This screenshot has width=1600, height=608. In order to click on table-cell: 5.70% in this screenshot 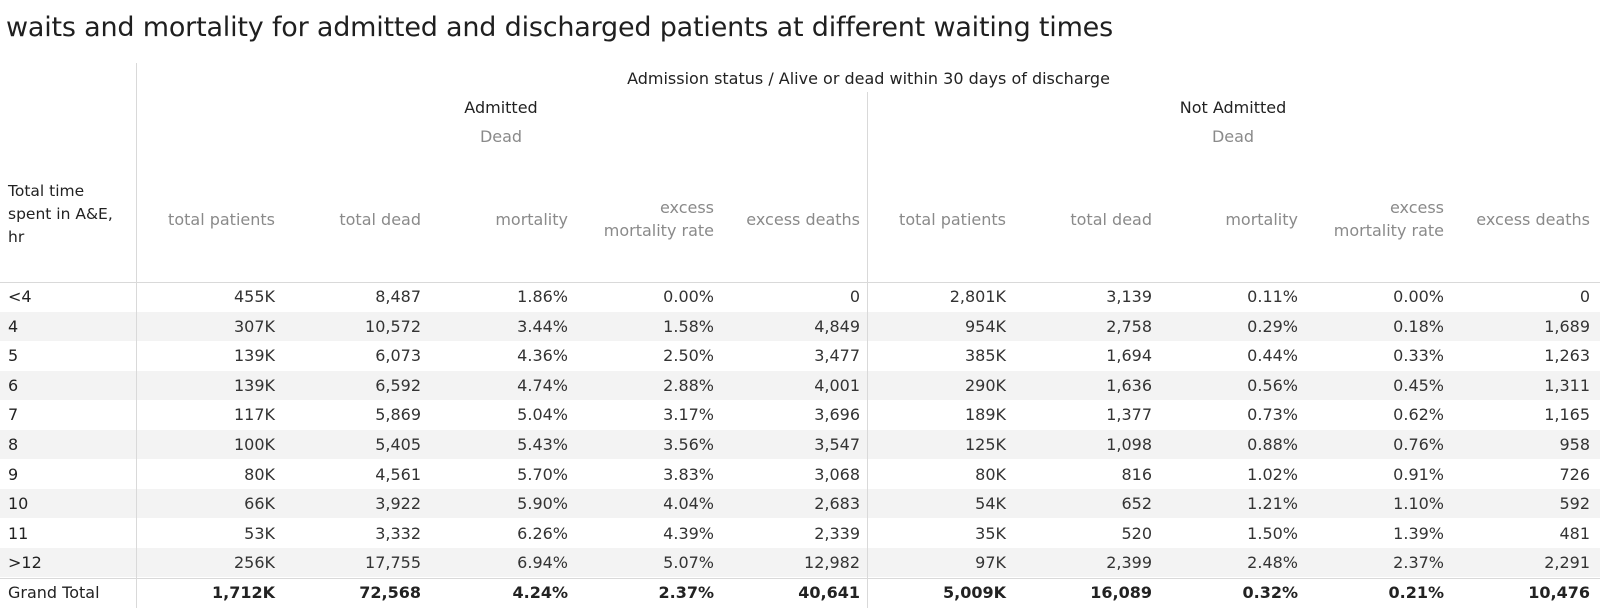, I will do `click(542, 474)`.